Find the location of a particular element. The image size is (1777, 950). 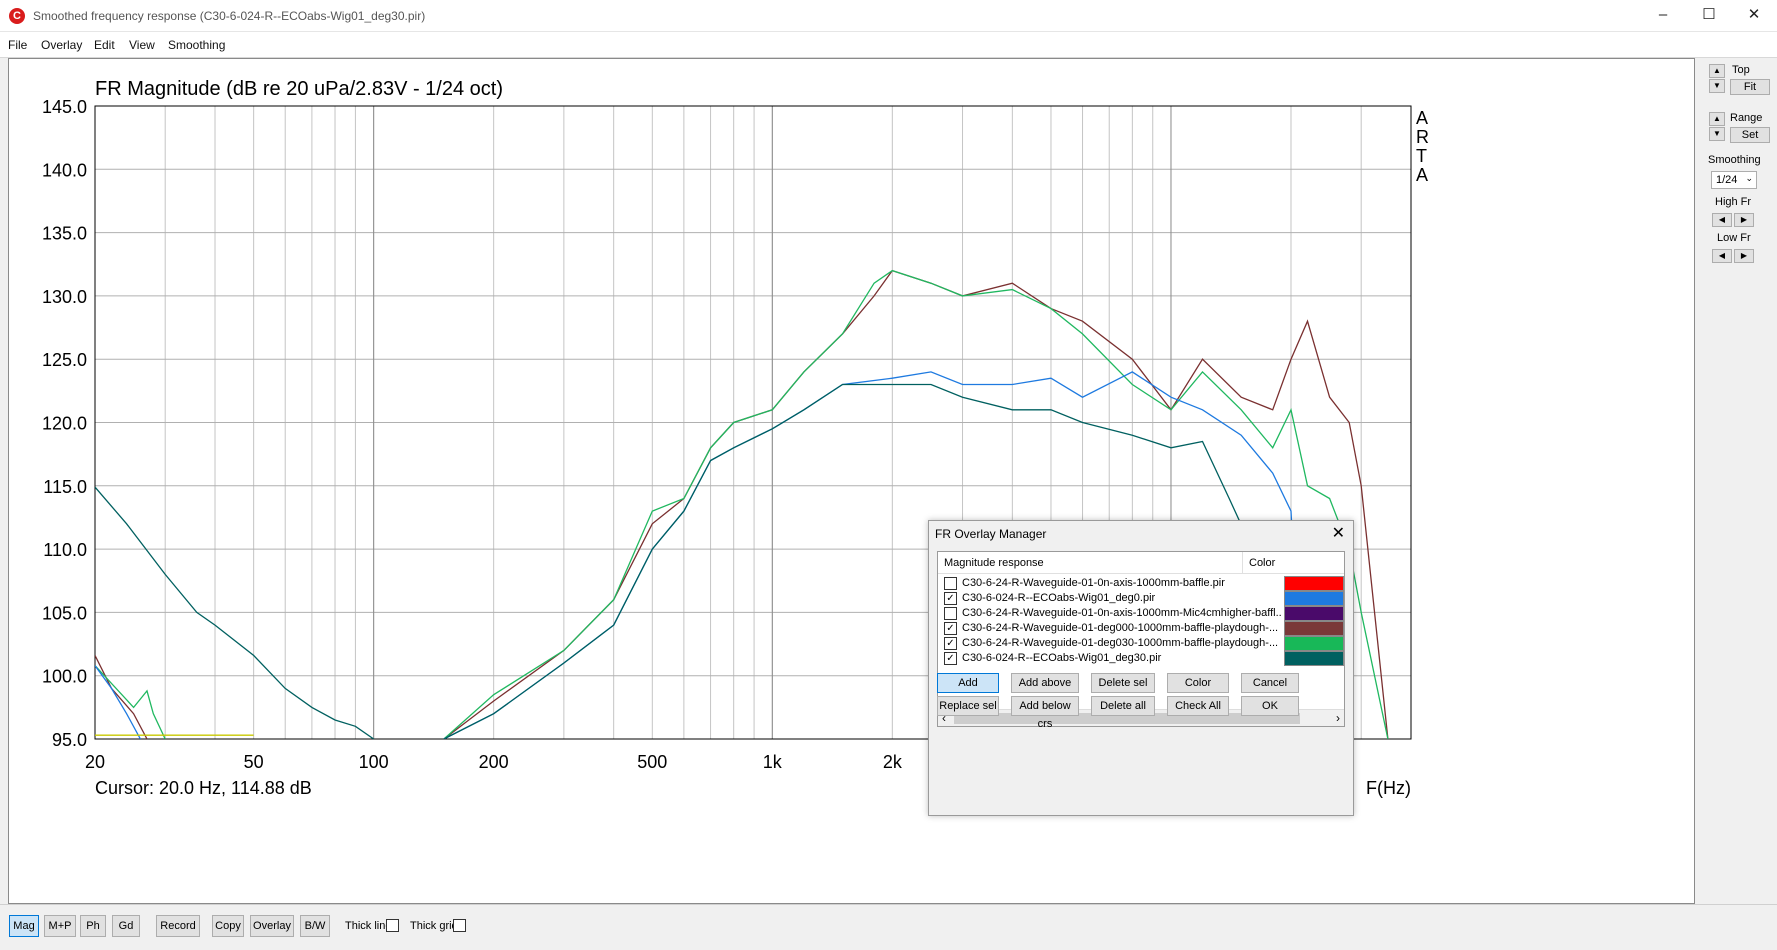

delete-sel-button: Delete sel is located at coordinates (1123, 683).